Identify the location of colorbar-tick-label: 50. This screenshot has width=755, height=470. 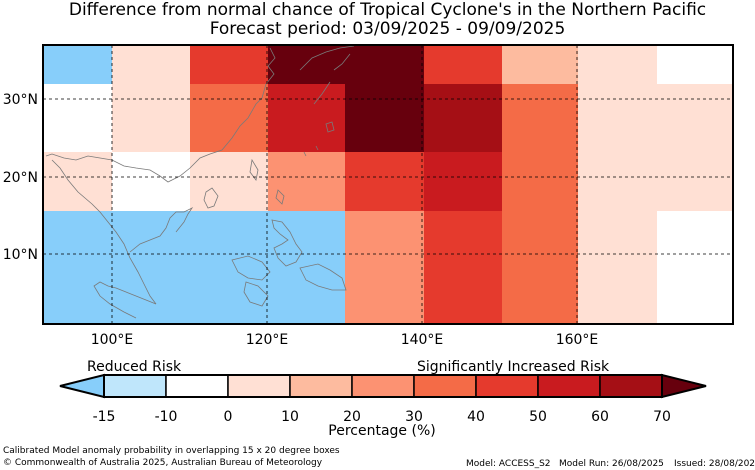
(538, 417).